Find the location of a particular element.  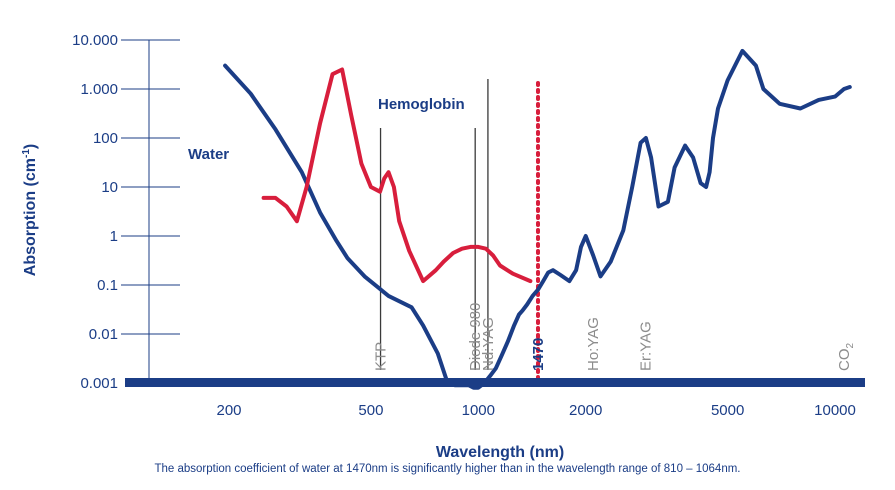

x-tick-label: 200 is located at coordinates (228, 410).